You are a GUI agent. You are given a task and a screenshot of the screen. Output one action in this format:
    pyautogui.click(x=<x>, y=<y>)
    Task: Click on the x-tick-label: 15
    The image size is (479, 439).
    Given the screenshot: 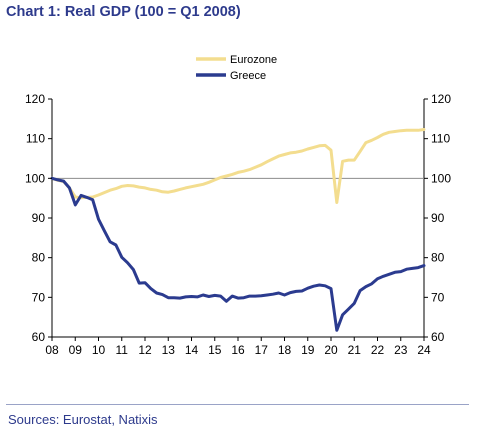 What is the action you would take?
    pyautogui.click(x=215, y=350)
    